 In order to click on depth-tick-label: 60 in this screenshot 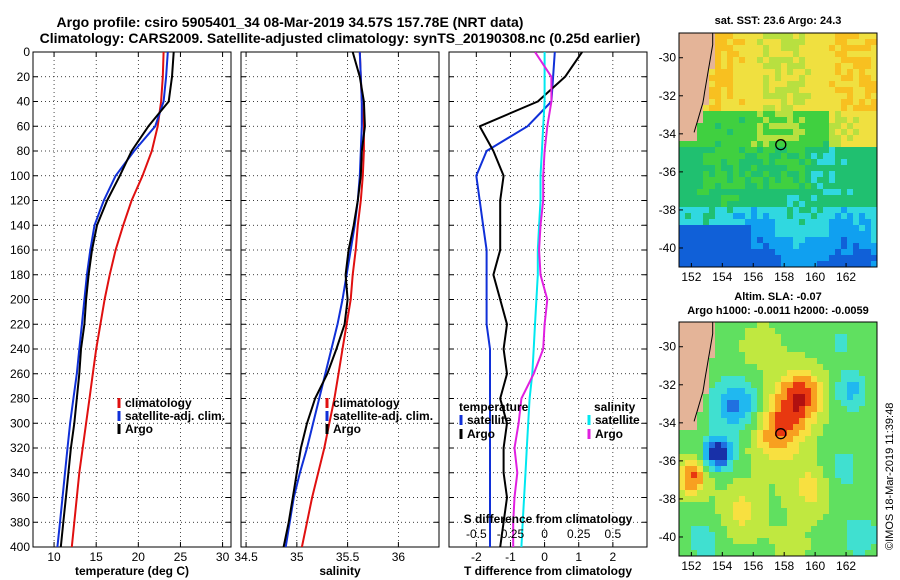, I will do `click(24, 126)`.